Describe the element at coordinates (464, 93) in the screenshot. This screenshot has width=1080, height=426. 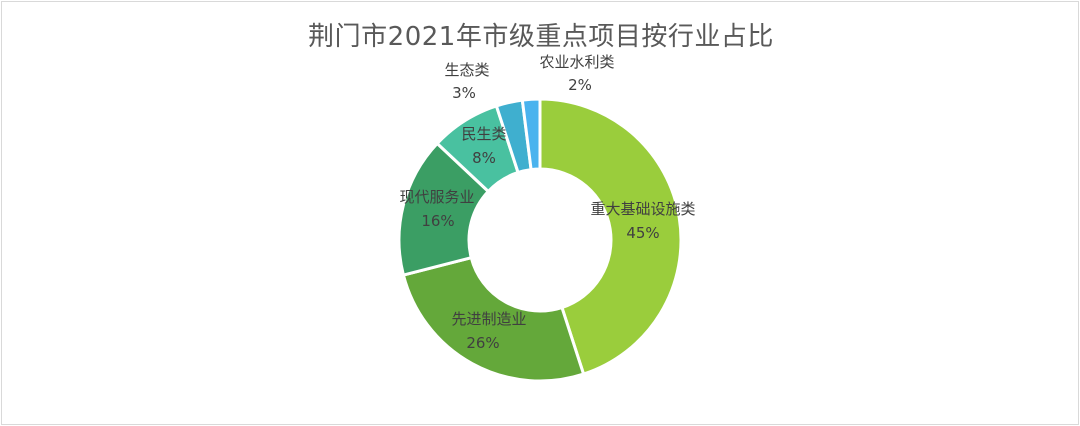
I see `slice-percent-label: 3%` at that location.